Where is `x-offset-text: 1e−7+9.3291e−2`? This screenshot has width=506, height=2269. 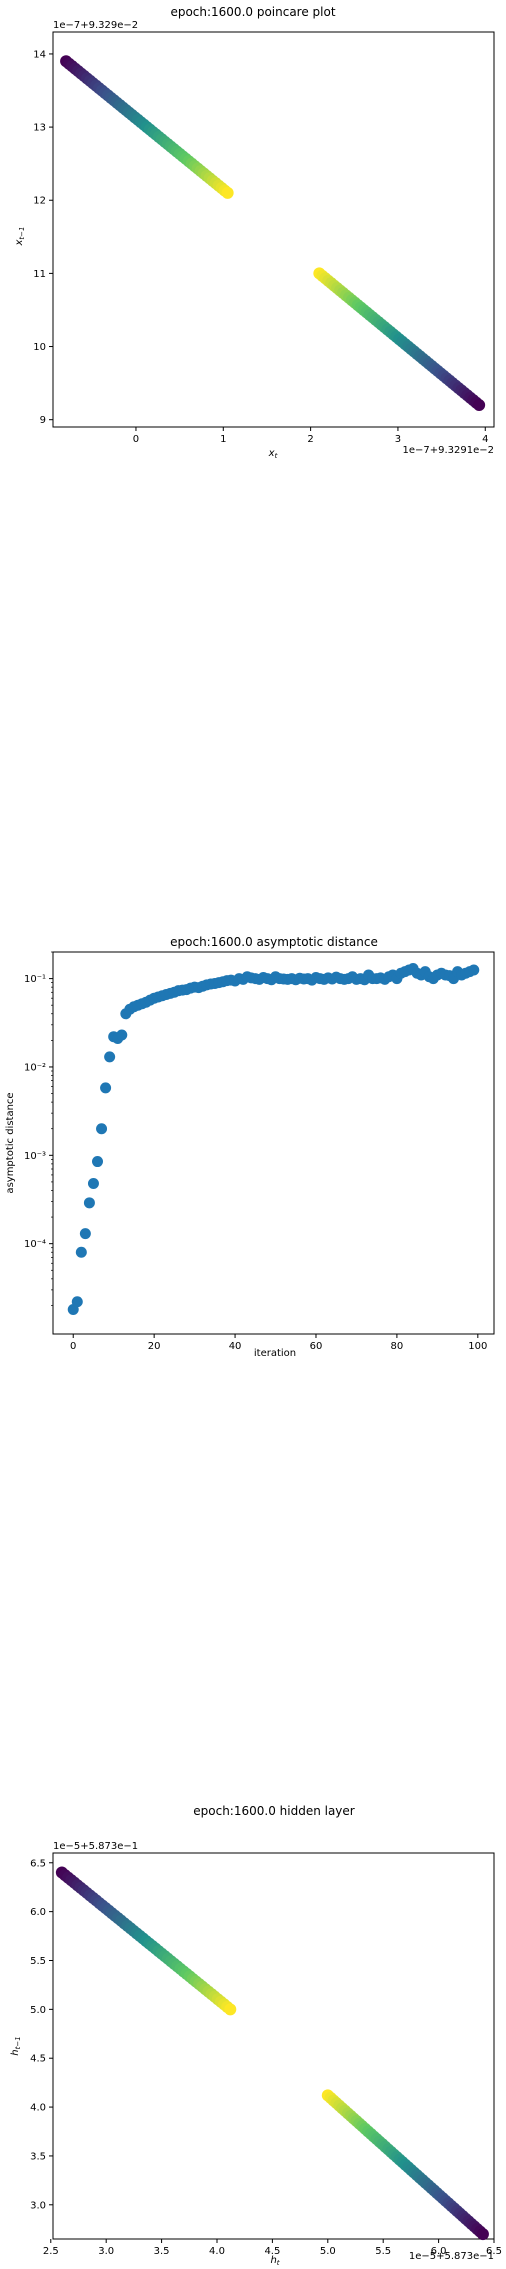
x-offset-text: 1e−7+9.3291e−2 is located at coordinates (448, 450).